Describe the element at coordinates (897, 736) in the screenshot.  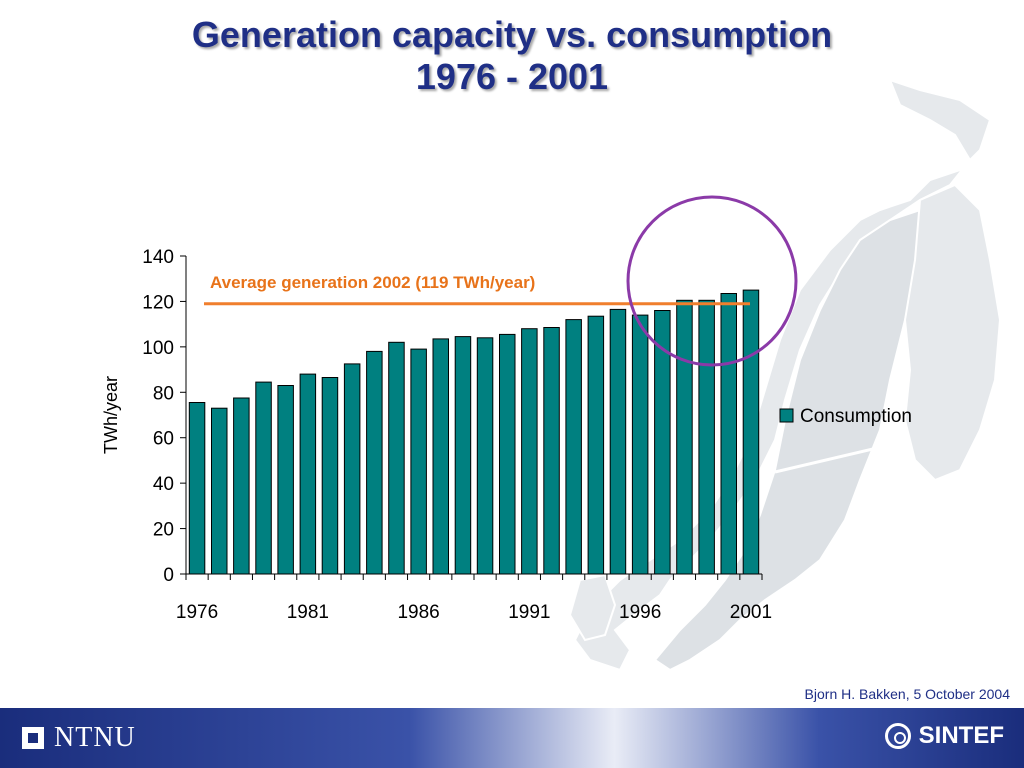
I see `sintef-logo-icon` at that location.